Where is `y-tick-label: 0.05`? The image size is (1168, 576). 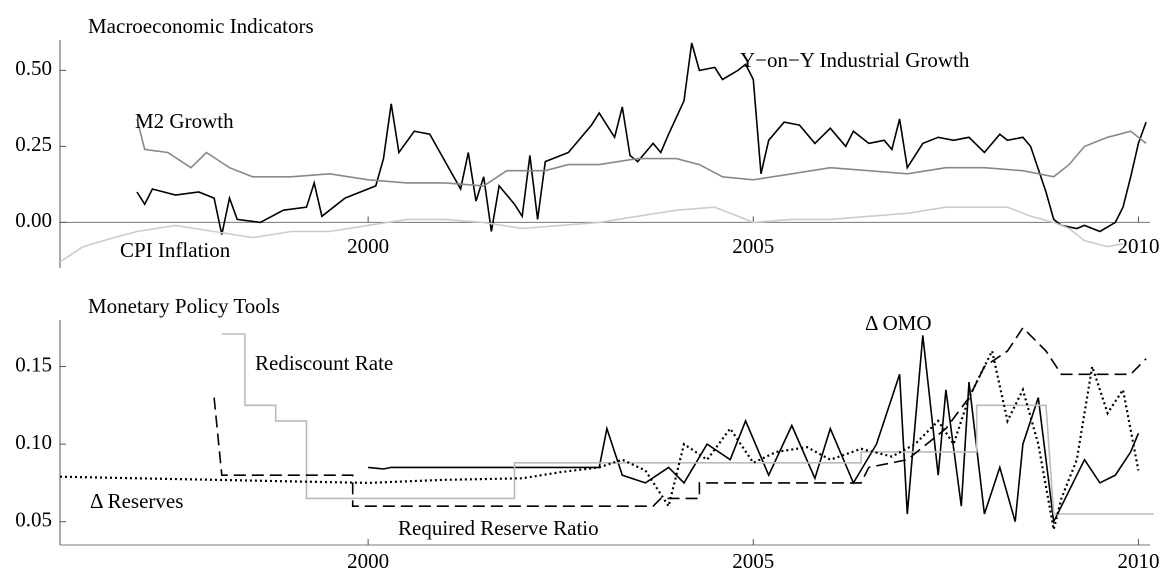 y-tick-label: 0.05 is located at coordinates (33, 520).